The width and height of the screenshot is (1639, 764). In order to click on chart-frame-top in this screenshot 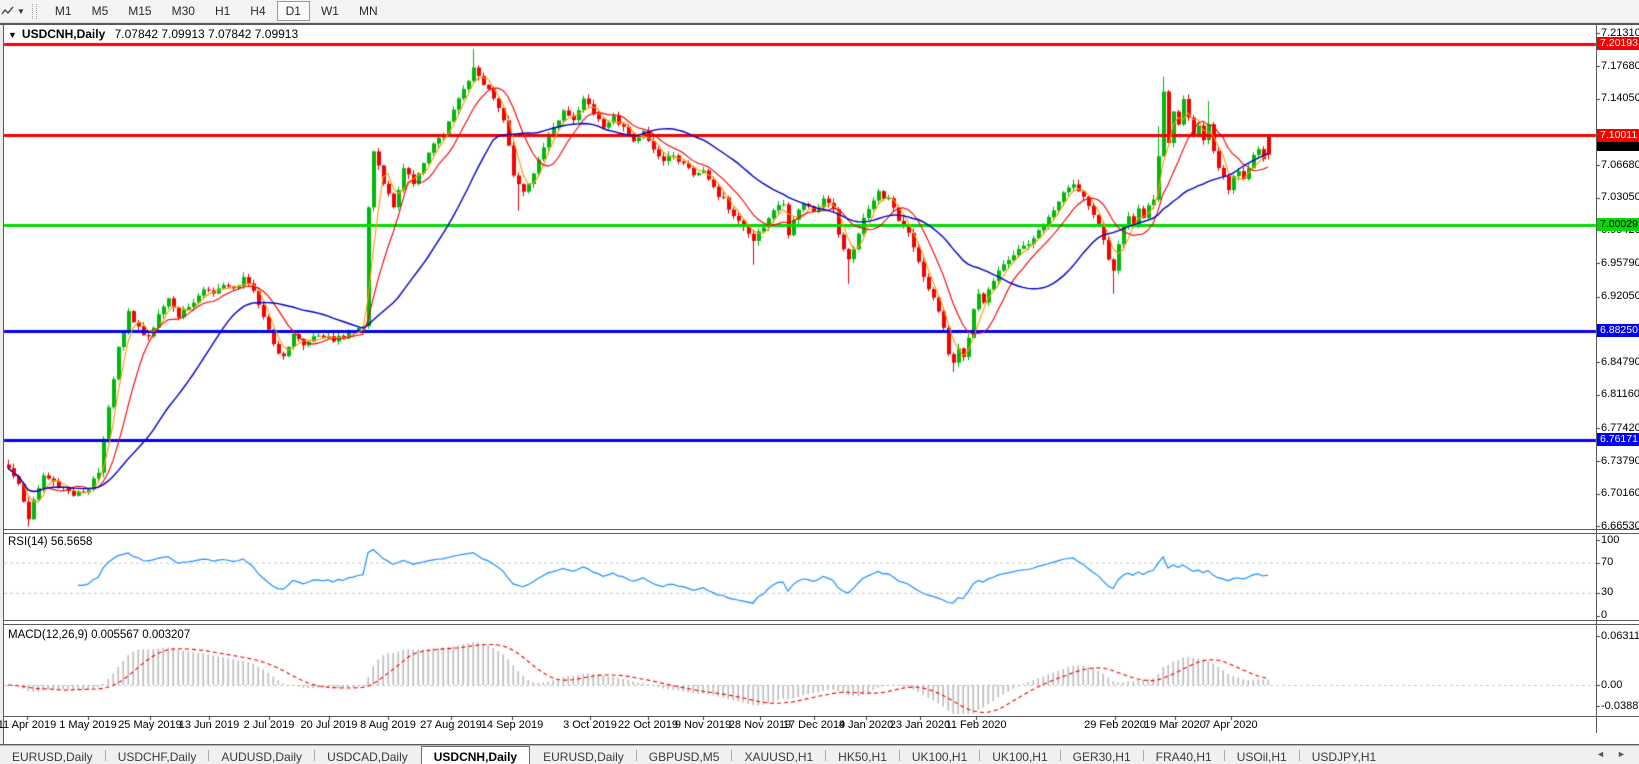, I will do `click(819, 24)`.